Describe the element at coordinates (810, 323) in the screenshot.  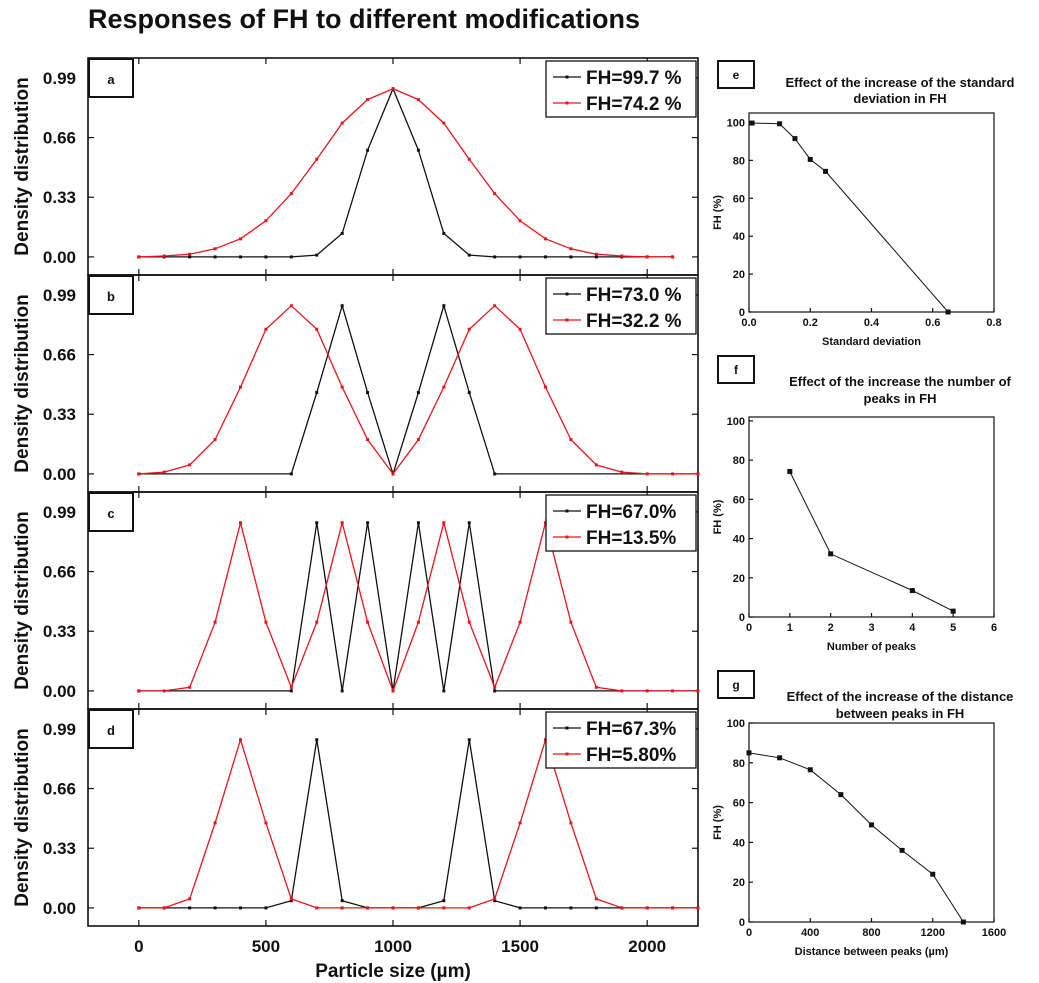
I see `x-tick-label: 0.2` at that location.